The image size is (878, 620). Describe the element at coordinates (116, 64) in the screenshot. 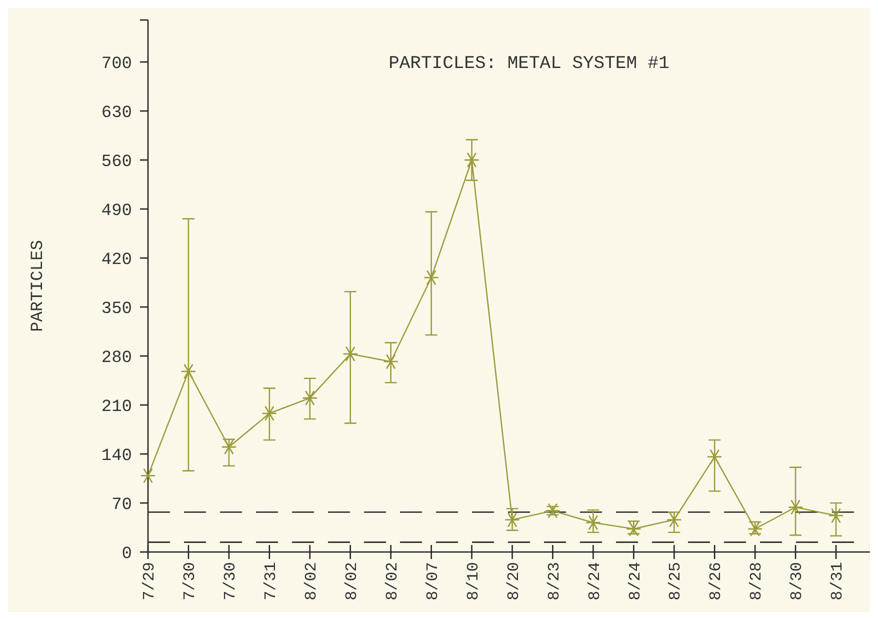

I see `y-tick-label: 700` at that location.